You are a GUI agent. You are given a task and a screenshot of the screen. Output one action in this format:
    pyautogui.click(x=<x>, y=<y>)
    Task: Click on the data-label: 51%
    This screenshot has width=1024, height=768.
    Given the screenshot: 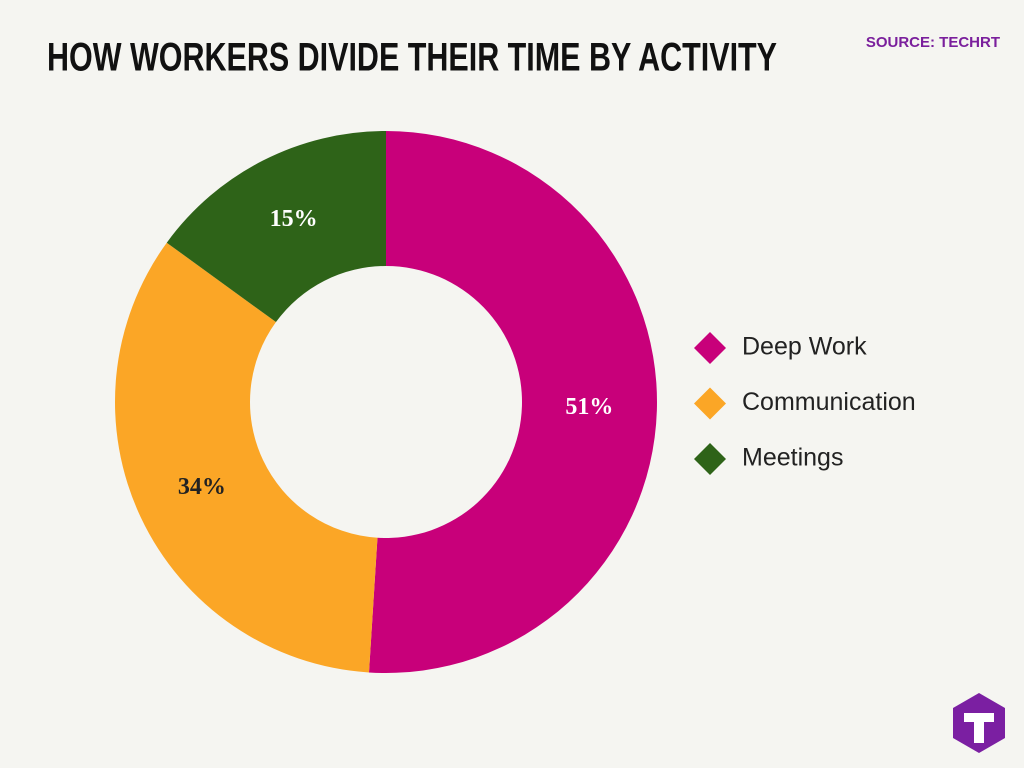 What is the action you would take?
    pyautogui.click(x=589, y=407)
    